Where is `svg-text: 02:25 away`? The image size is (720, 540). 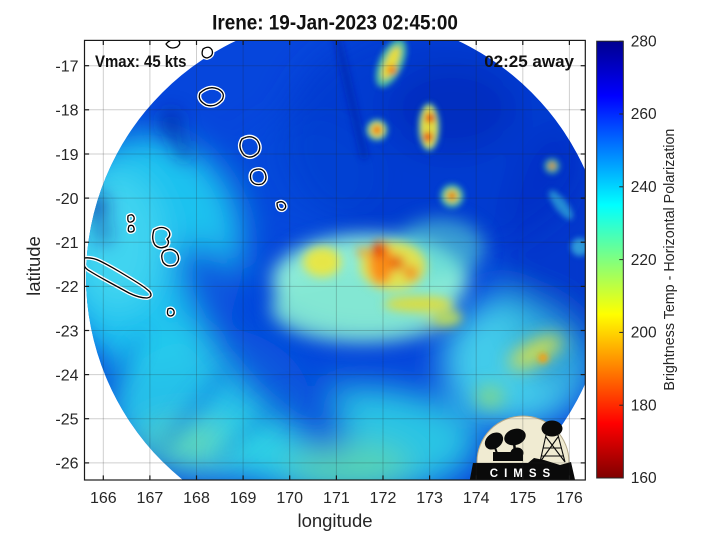 svg-text: 02:25 away is located at coordinates (529, 61).